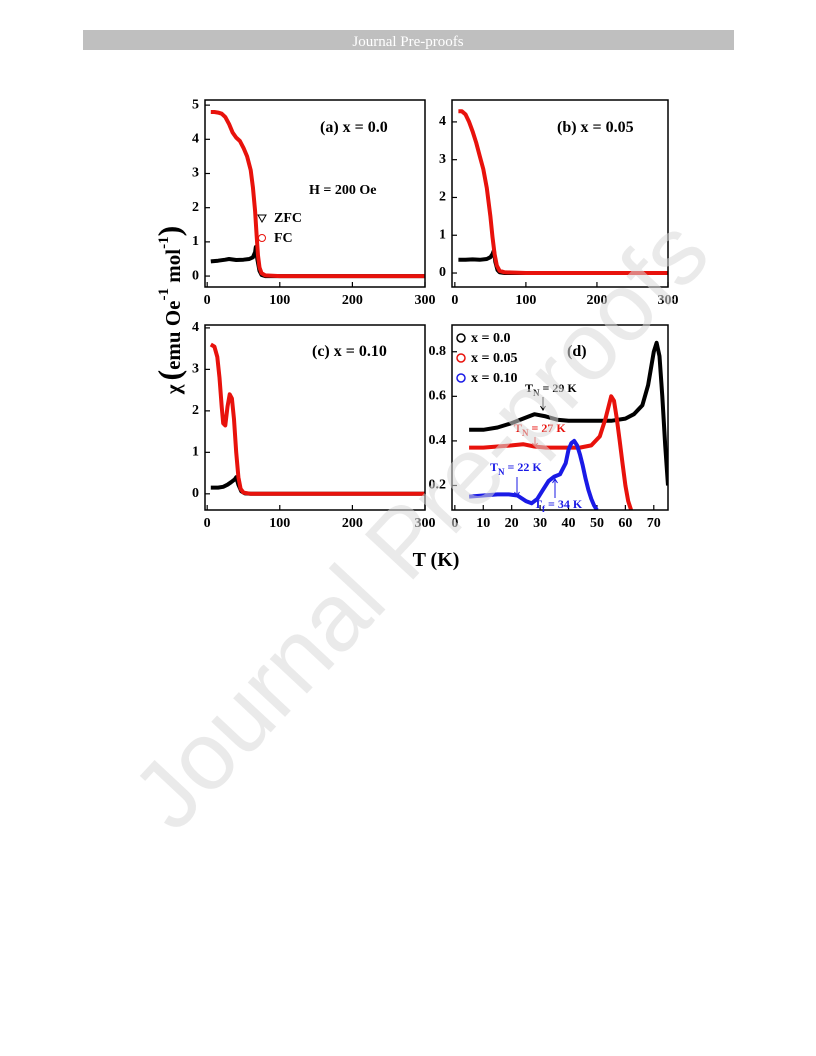 This screenshot has width=816, height=1056. I want to click on y-label-unit: emu Oe, so click(173, 334).